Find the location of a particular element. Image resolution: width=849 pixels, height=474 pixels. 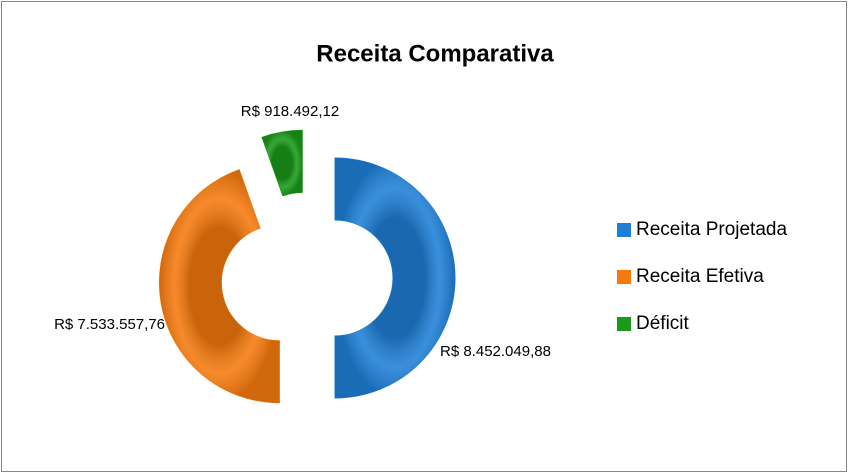

legend-label: Déficit is located at coordinates (663, 323).